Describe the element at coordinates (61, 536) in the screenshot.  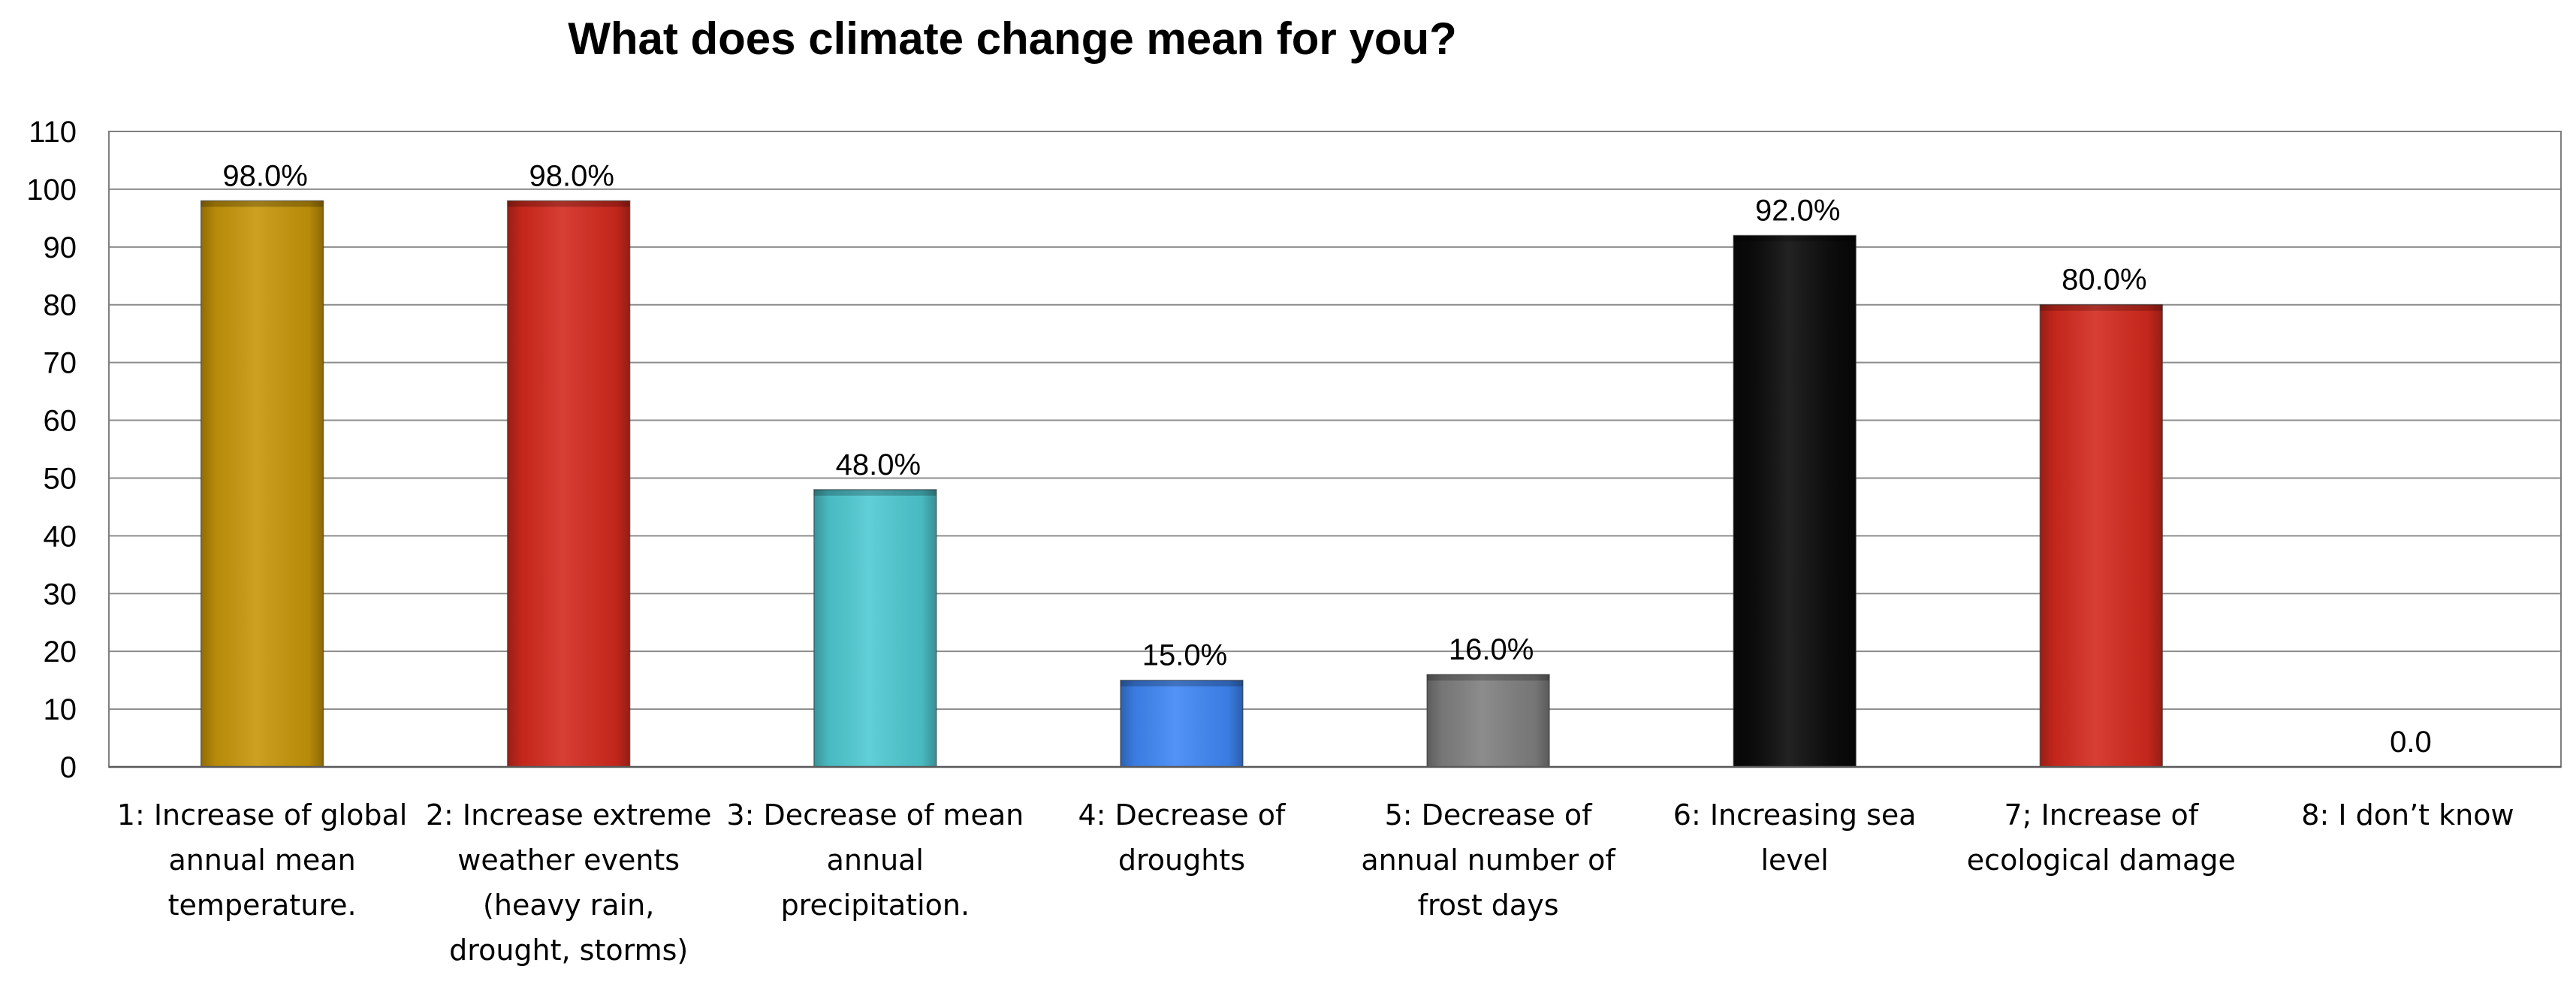
I see `y-tick-label: 40` at that location.